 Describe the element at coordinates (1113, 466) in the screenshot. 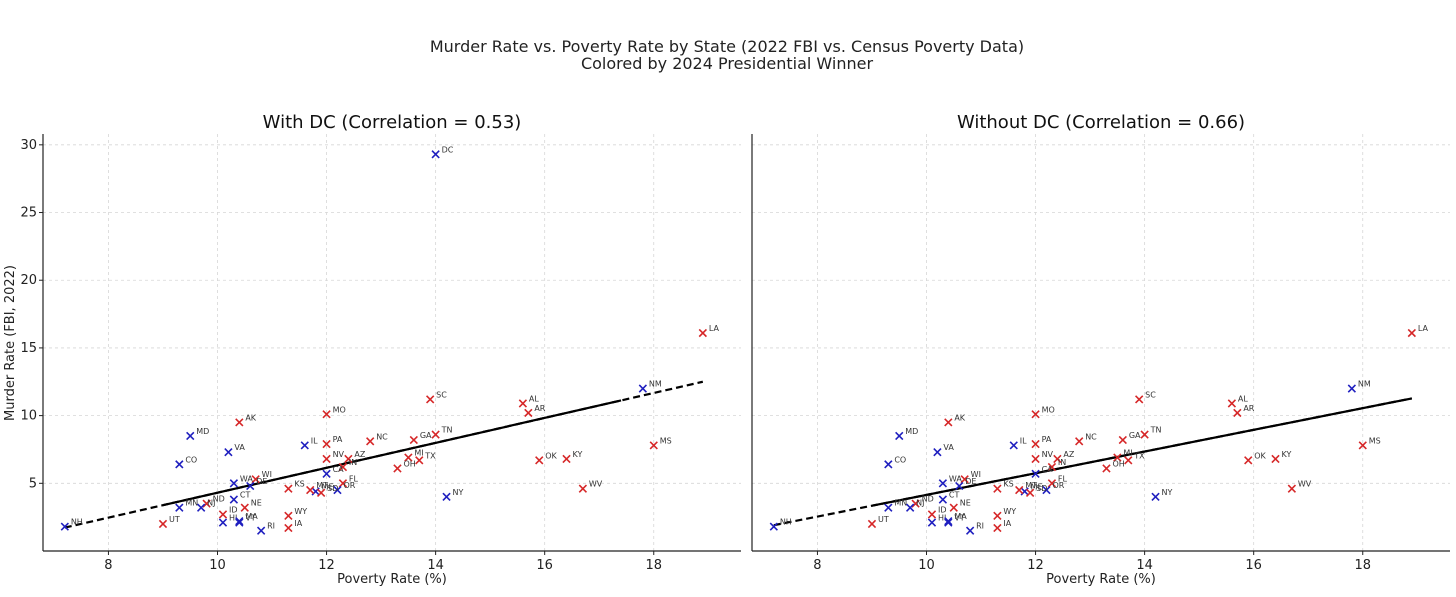

I see `data-point-oh: OH` at that location.